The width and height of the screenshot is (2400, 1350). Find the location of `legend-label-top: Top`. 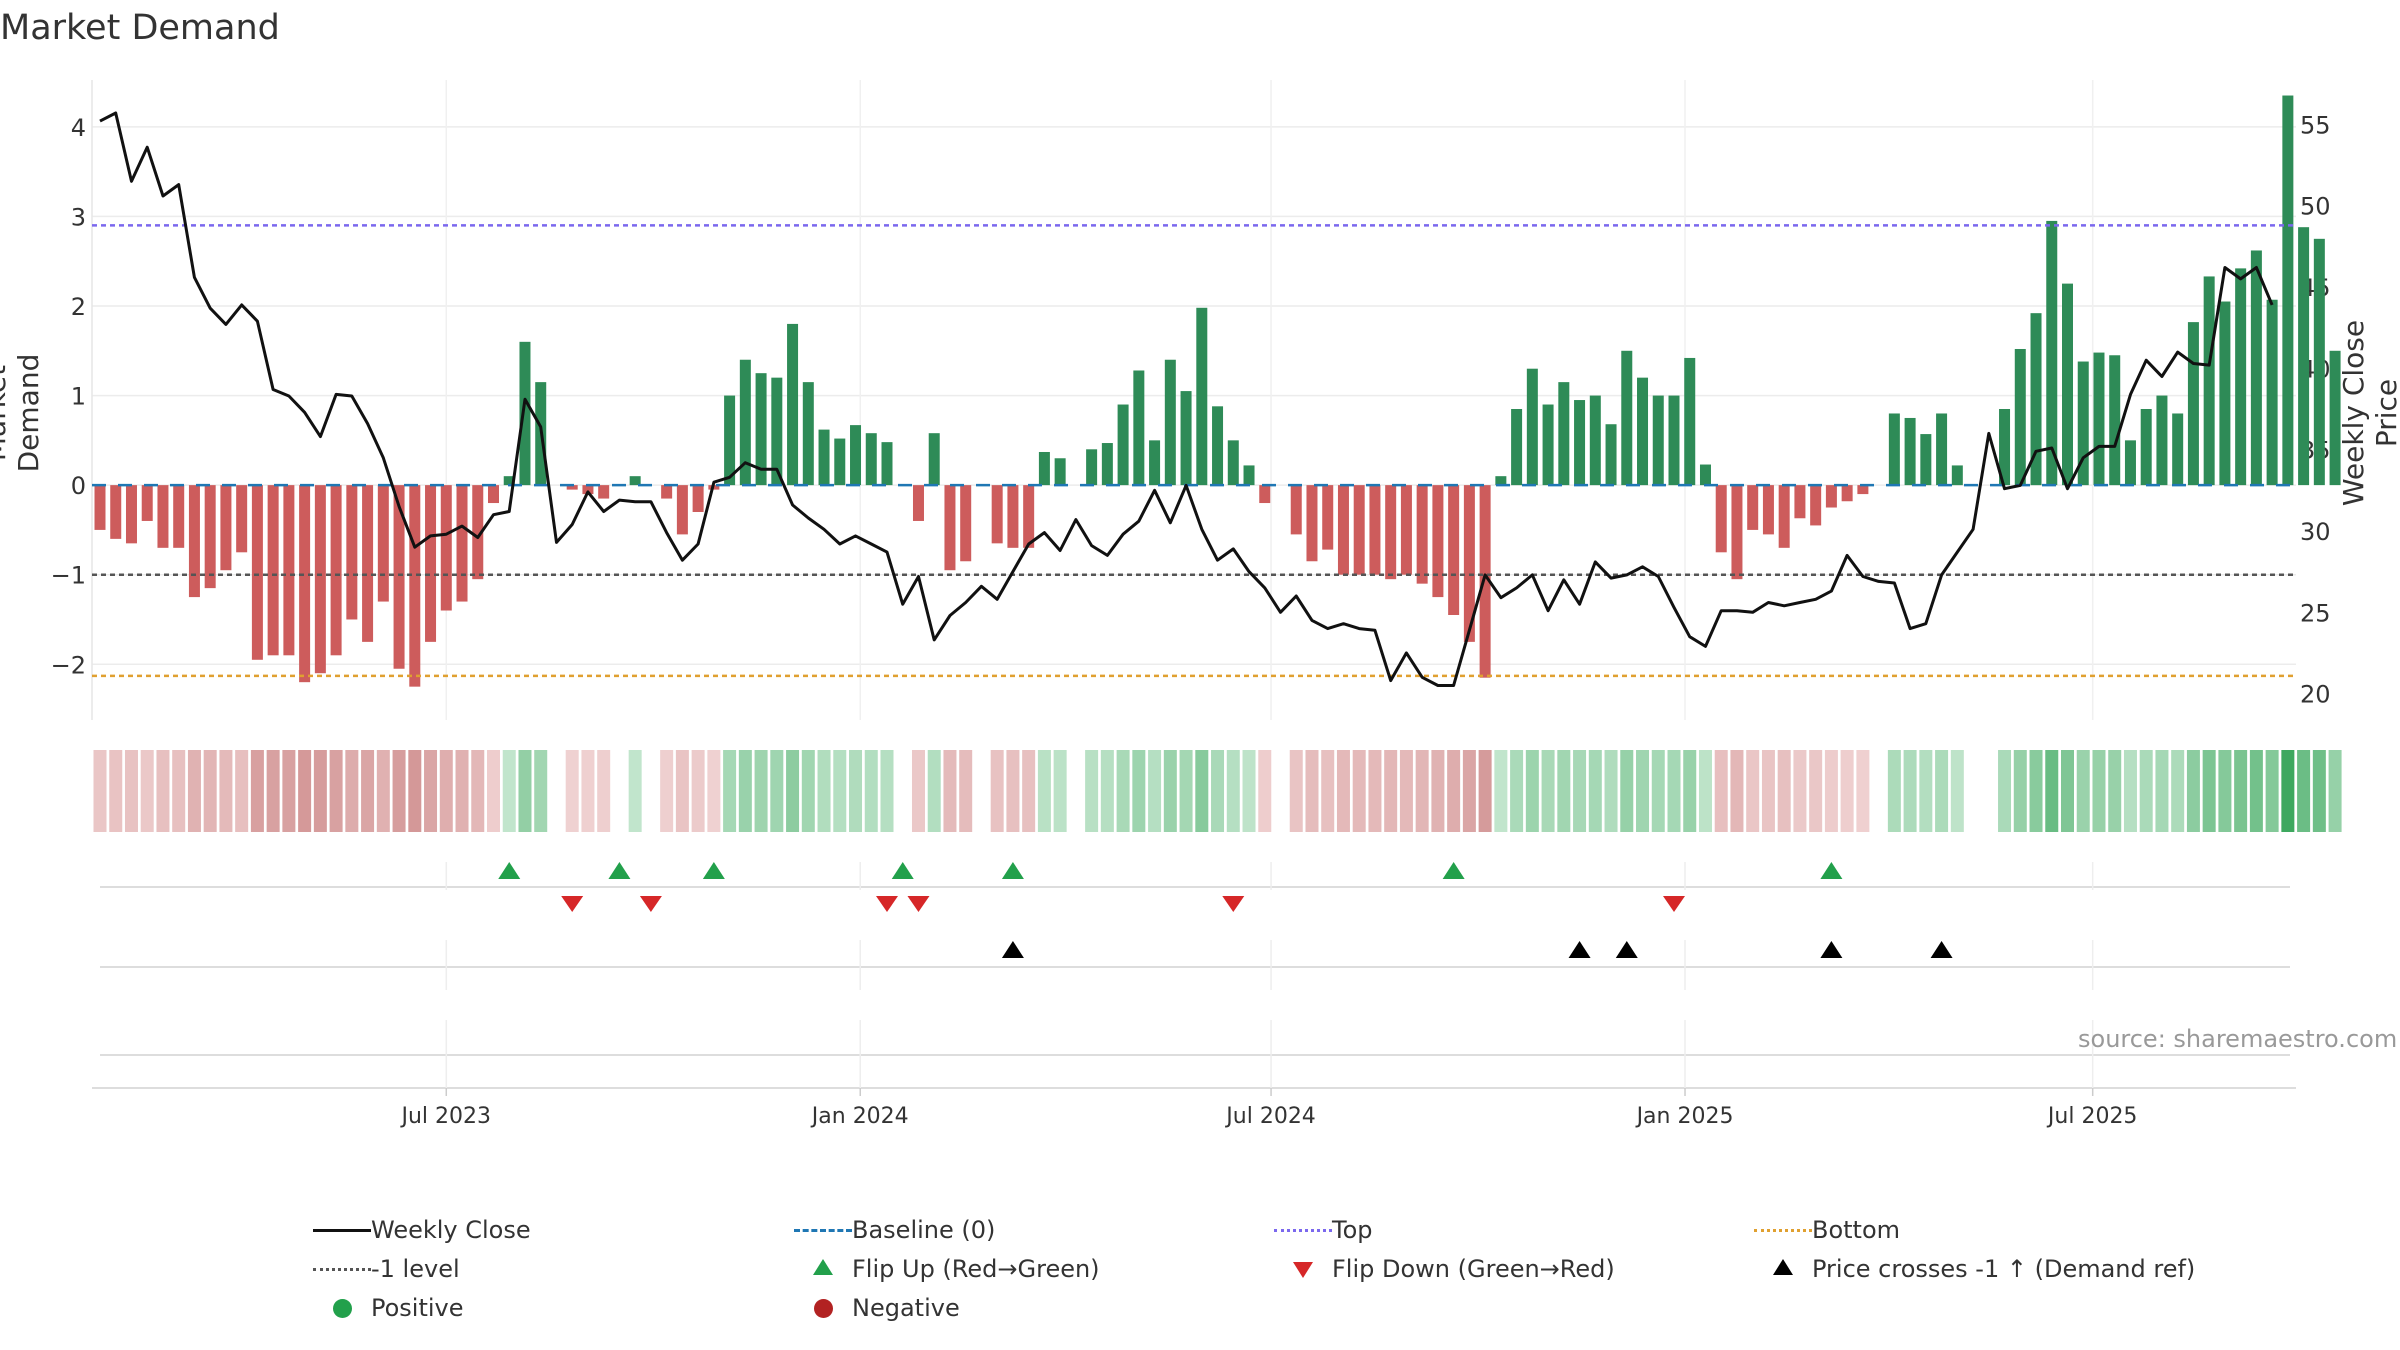

legend-label-top: Top is located at coordinates (1352, 1230).